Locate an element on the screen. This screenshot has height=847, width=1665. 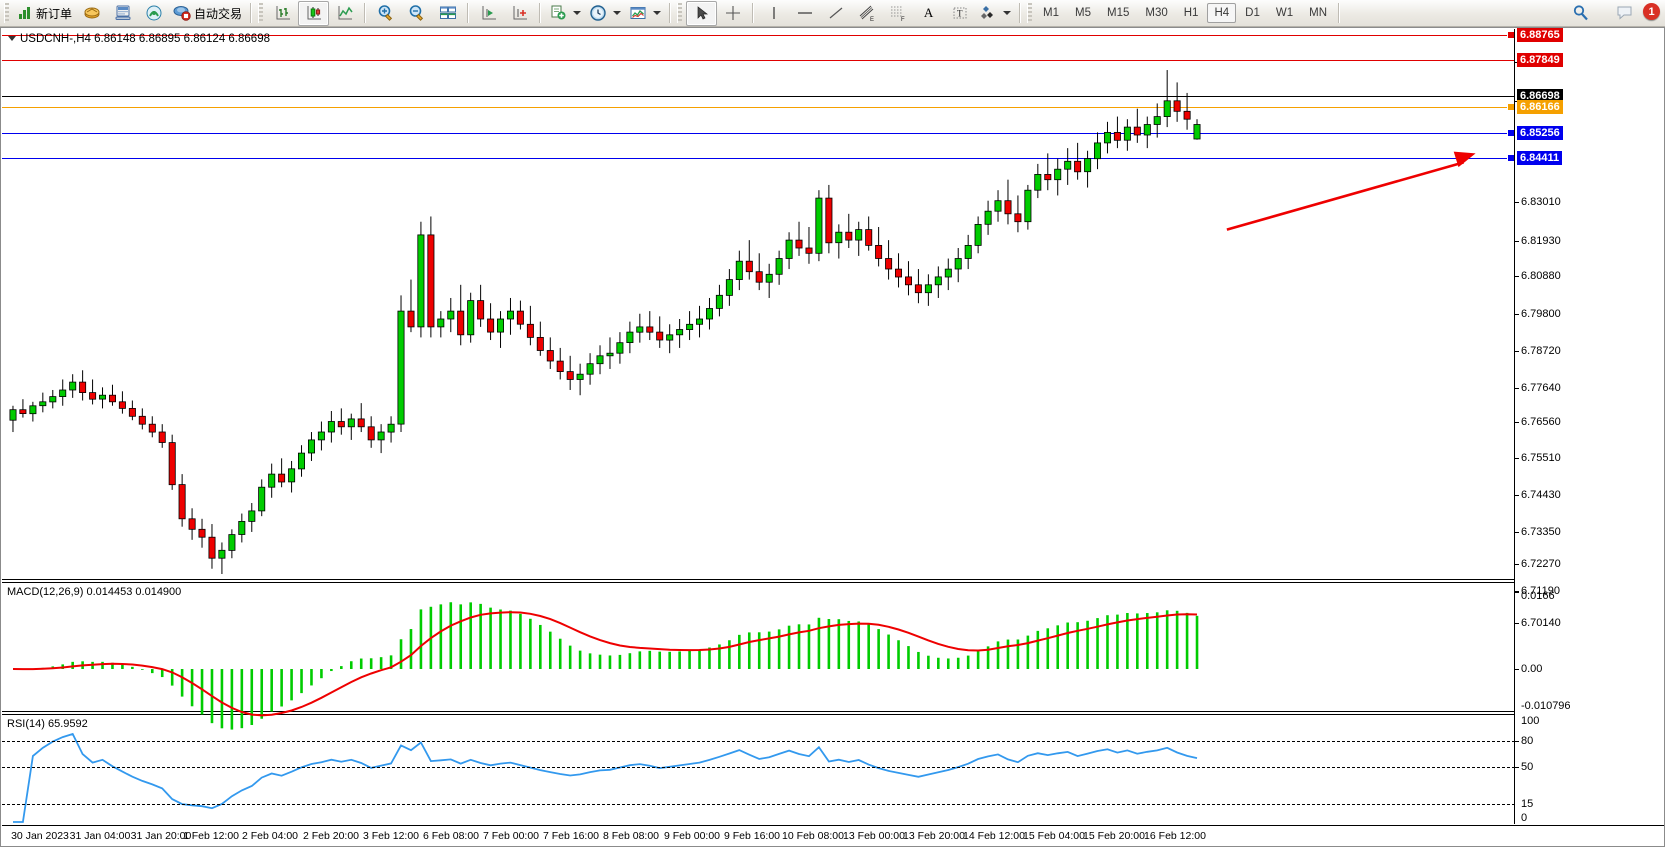
timeframe-m30: M30 is located at coordinates (1156, 13).